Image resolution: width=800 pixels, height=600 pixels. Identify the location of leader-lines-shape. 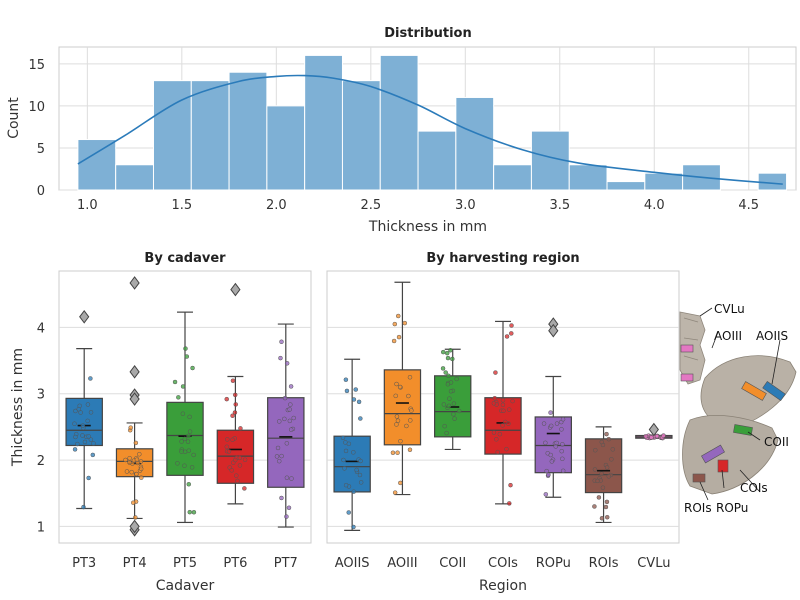
(740, 404).